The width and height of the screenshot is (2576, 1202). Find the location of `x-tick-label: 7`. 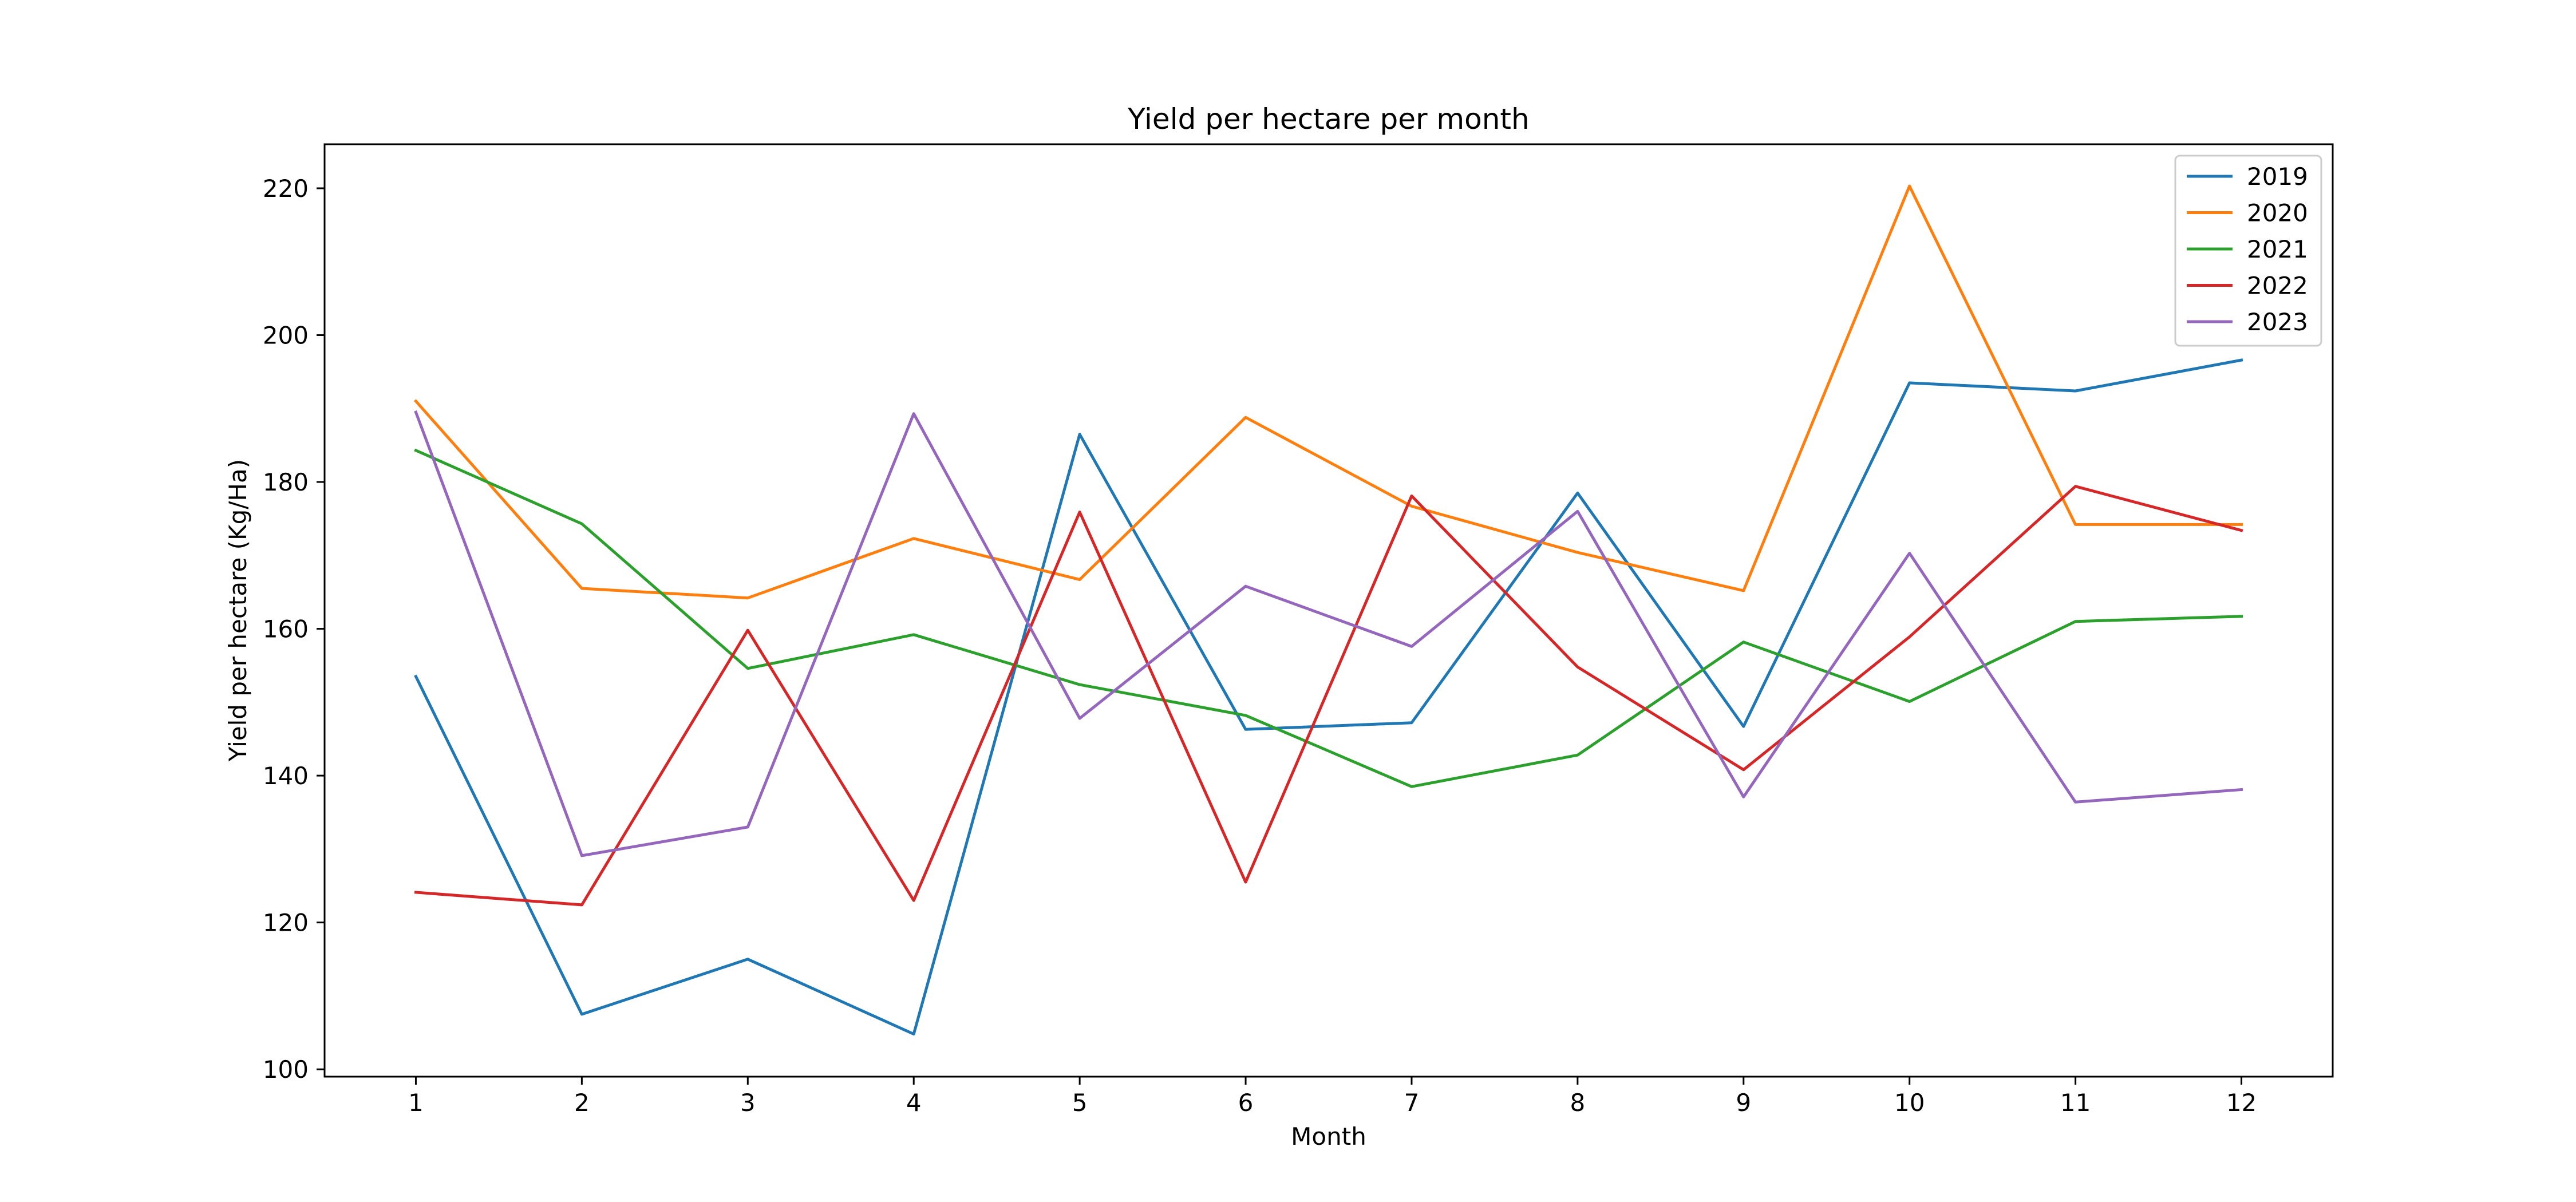

x-tick-label: 7 is located at coordinates (1412, 1103).